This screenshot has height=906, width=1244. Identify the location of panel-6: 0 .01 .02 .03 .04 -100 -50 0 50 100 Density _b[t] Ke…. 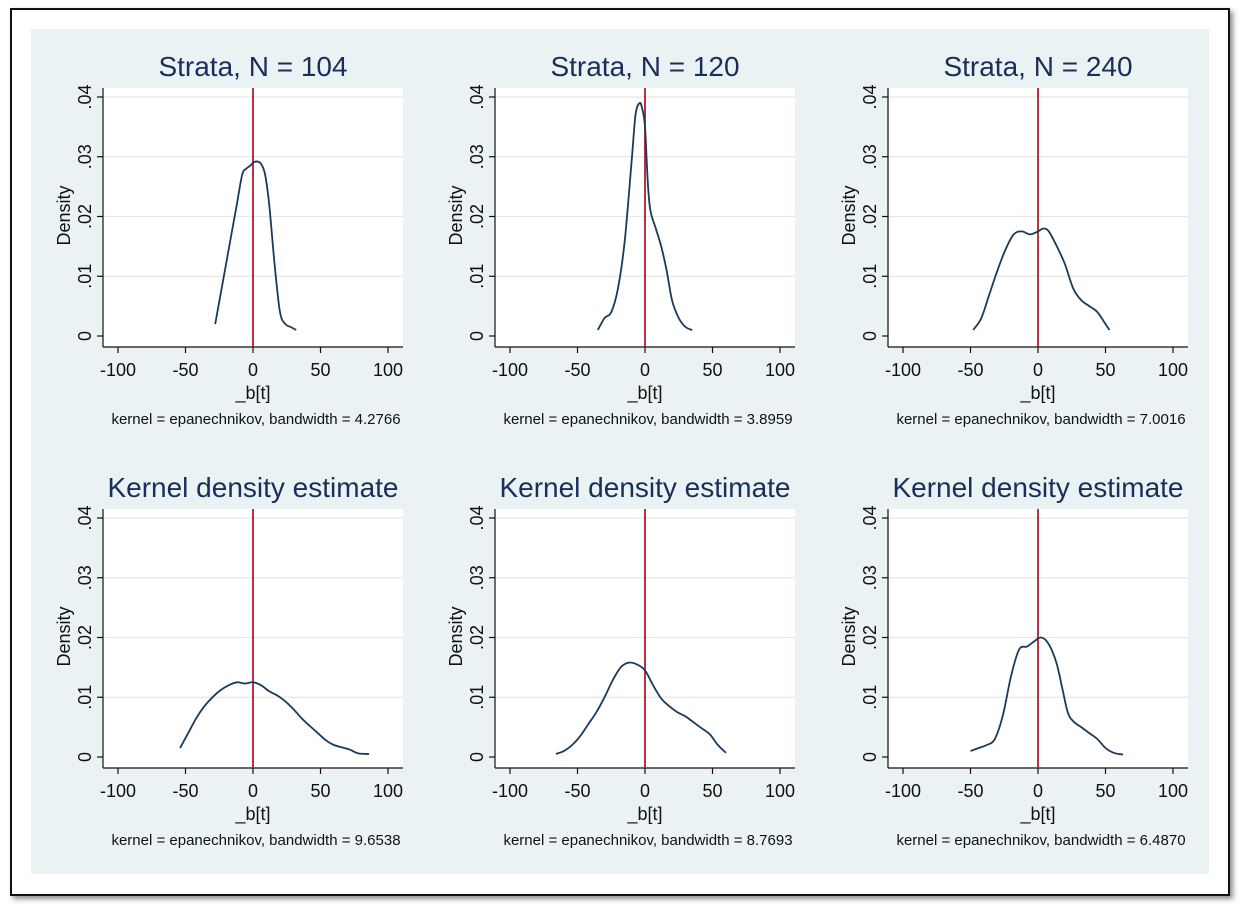
(1013, 660).